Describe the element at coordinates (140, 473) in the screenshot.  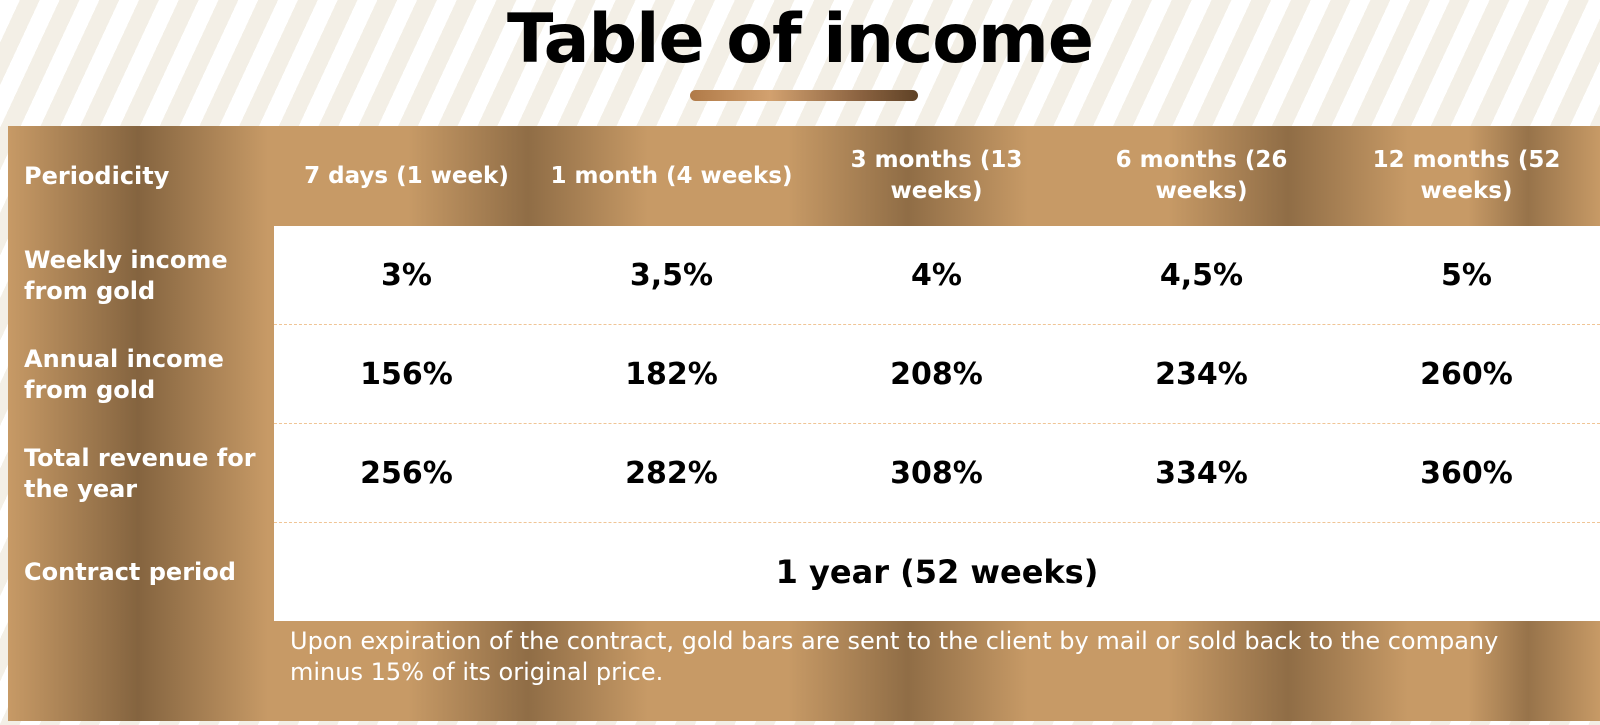
I see `row-label-total-revenue: Total revenue for the year` at that location.